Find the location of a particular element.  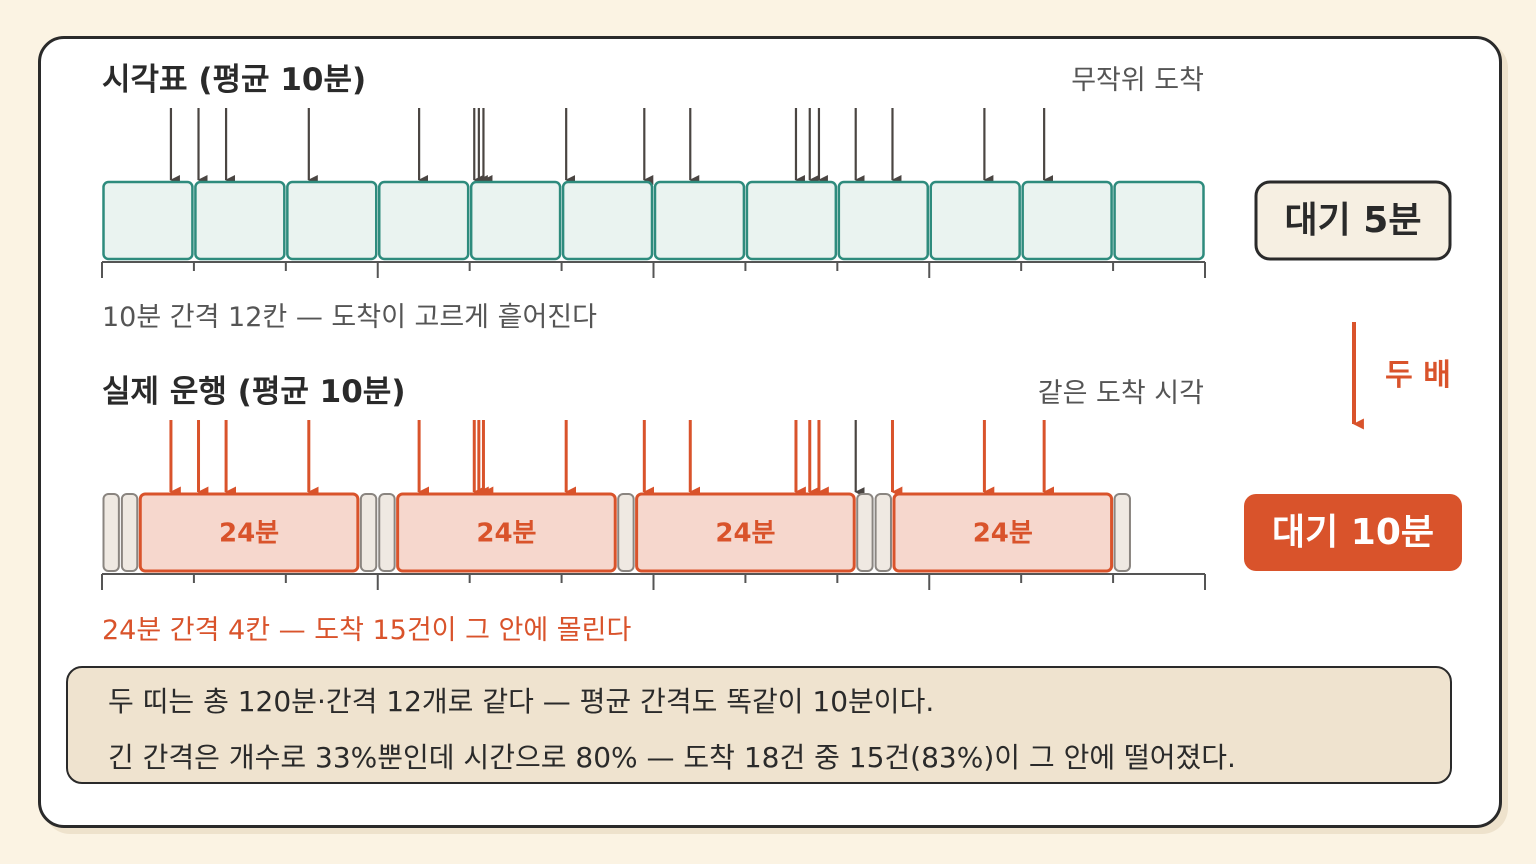

bottom-gap-cells: 24분 24분 24분 24분 is located at coordinates (616, 532).